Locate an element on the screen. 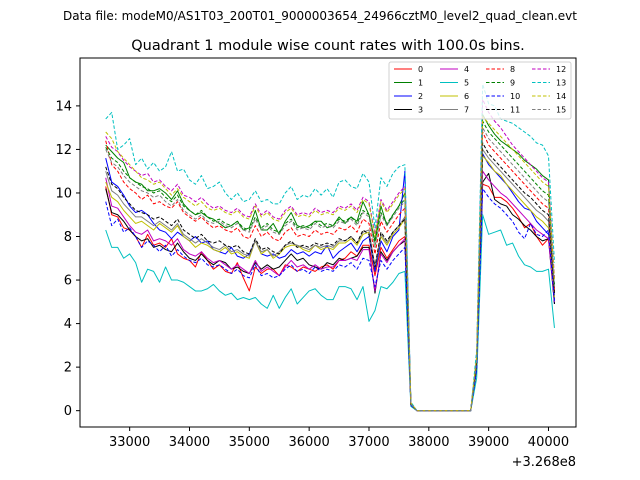 Image resolution: width=640 pixels, height=480 pixels. y-tick-label: 6 is located at coordinates (68, 281).